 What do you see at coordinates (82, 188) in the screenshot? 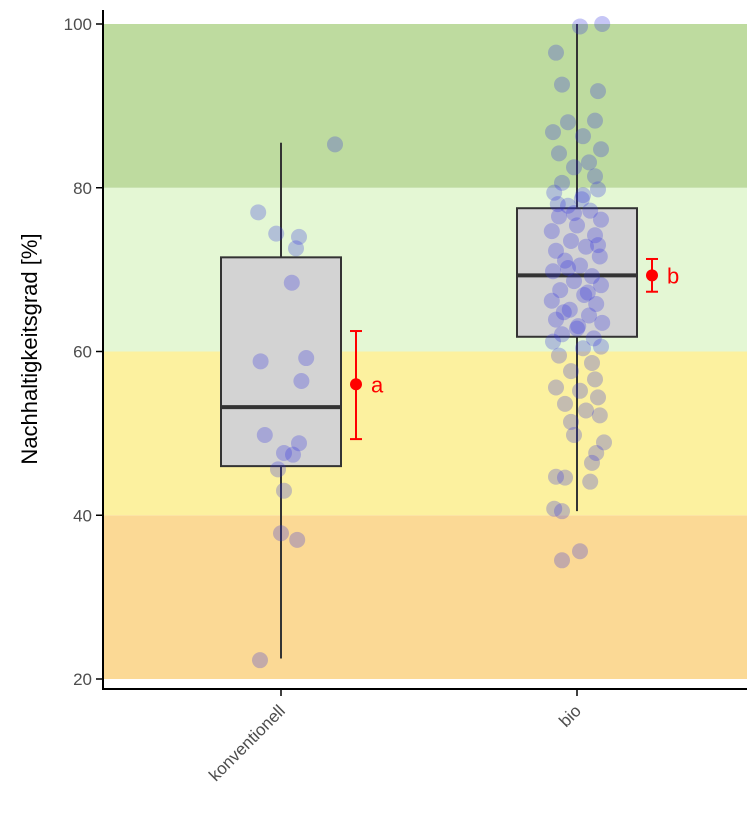
I see `y-tick-label-80: 80` at bounding box center [82, 188].